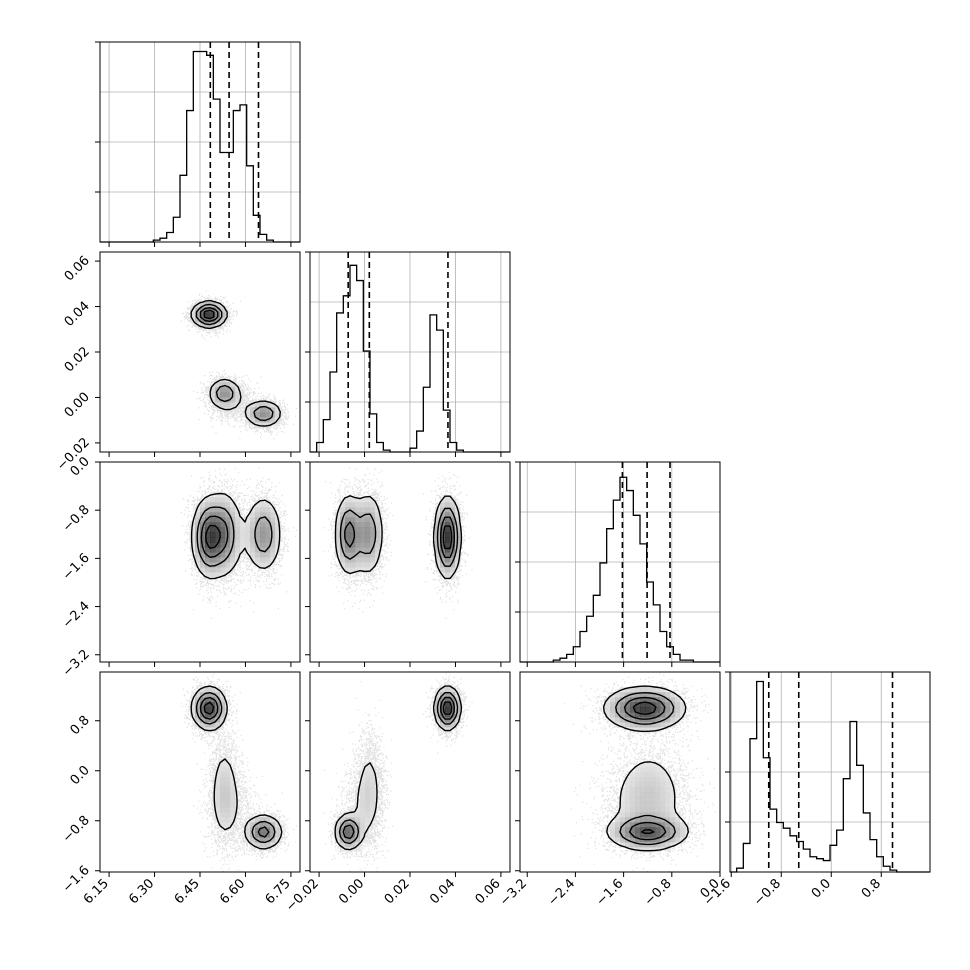 This screenshot has width=970, height=970. What do you see at coordinates (235, 363) in the screenshot?
I see `contour-line` at bounding box center [235, 363].